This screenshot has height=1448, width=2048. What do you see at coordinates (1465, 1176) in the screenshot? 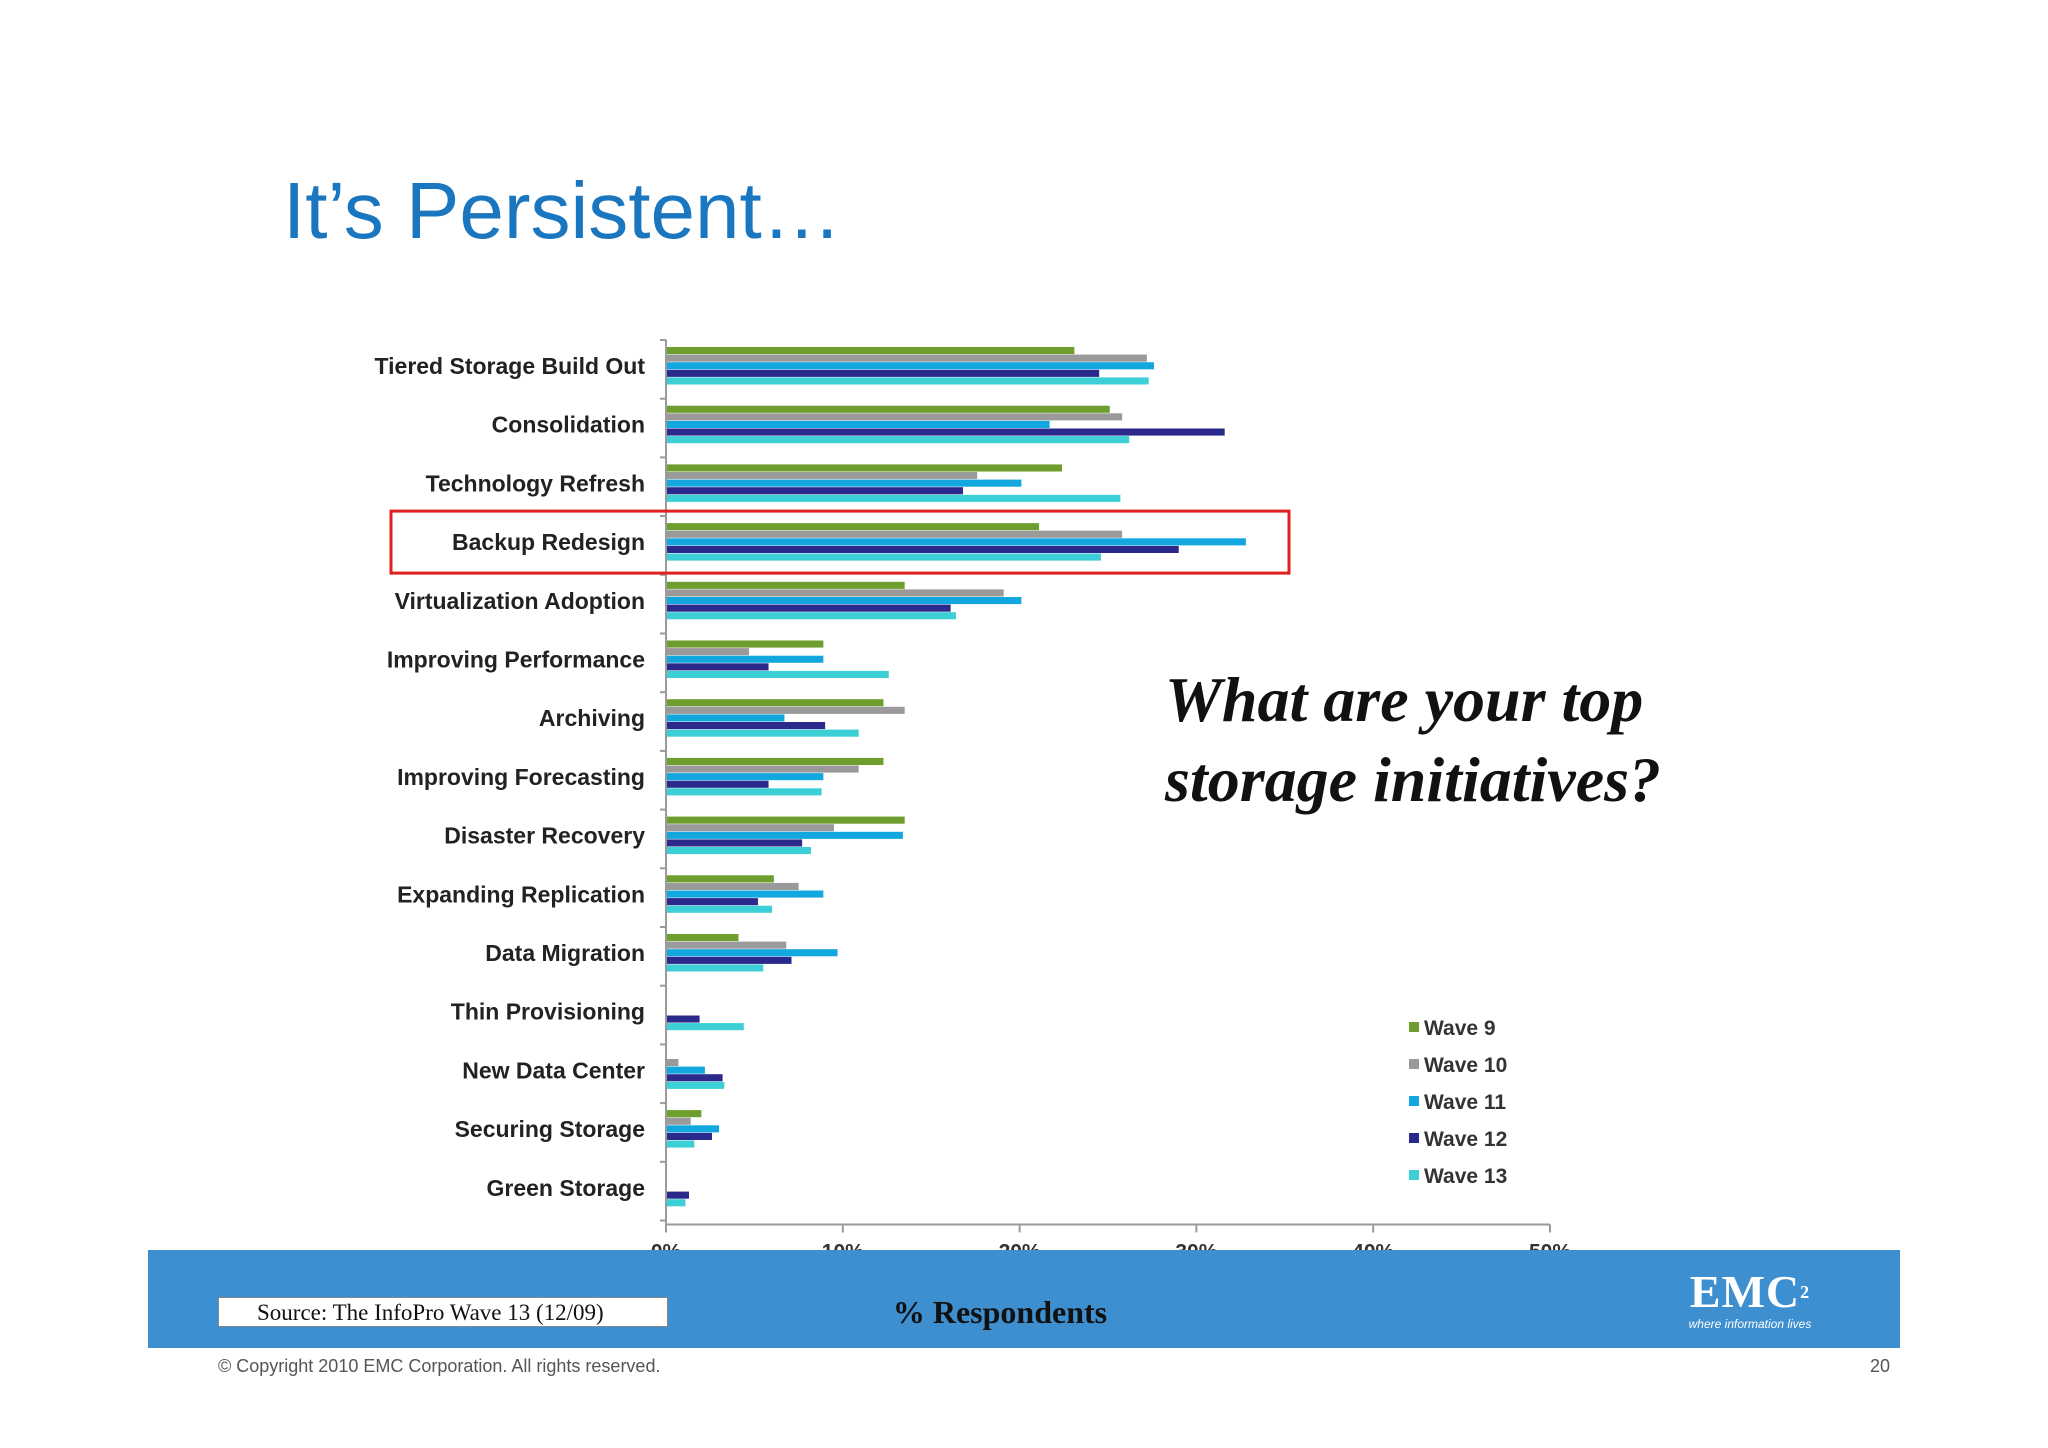
I see `legend-label: Wave 13` at bounding box center [1465, 1176].